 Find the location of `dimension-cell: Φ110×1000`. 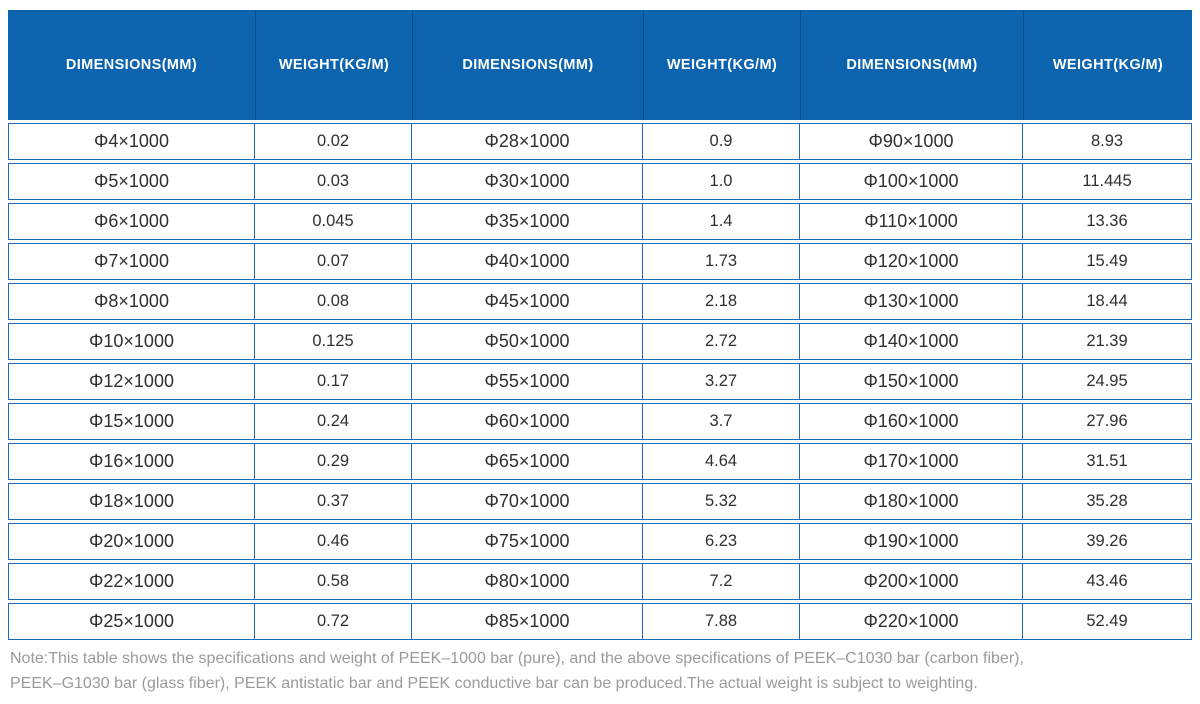

dimension-cell: Φ110×1000 is located at coordinates (911, 221).